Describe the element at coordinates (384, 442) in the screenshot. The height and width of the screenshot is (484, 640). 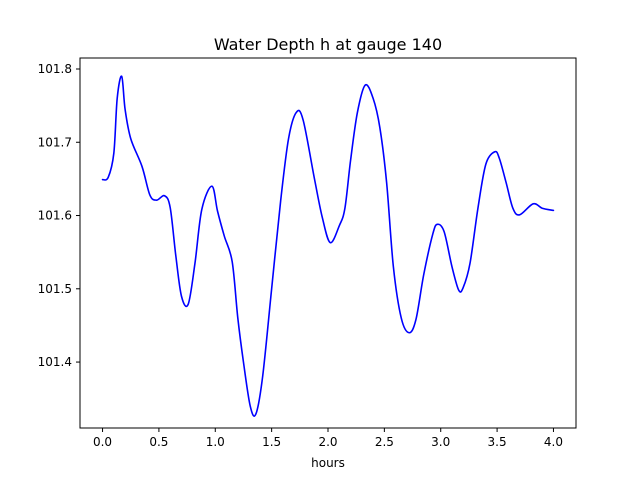
I see `x-tick-label: 2.5` at that location.